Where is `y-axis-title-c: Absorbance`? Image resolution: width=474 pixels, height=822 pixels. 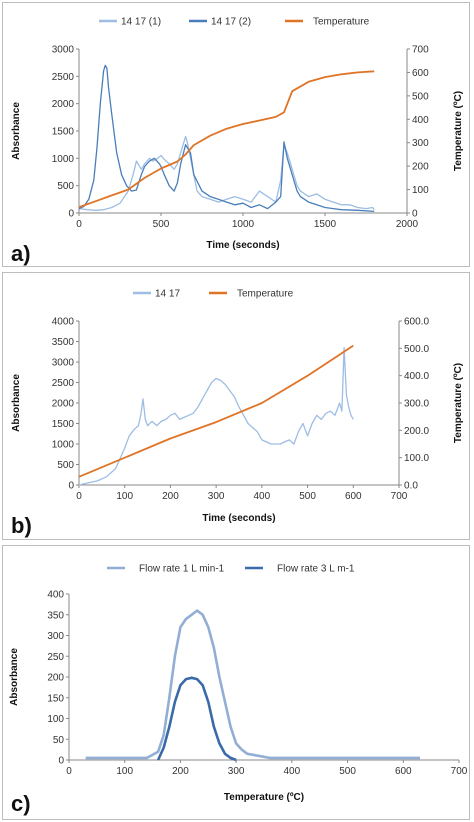 y-axis-title-c: Absorbance is located at coordinates (14, 677).